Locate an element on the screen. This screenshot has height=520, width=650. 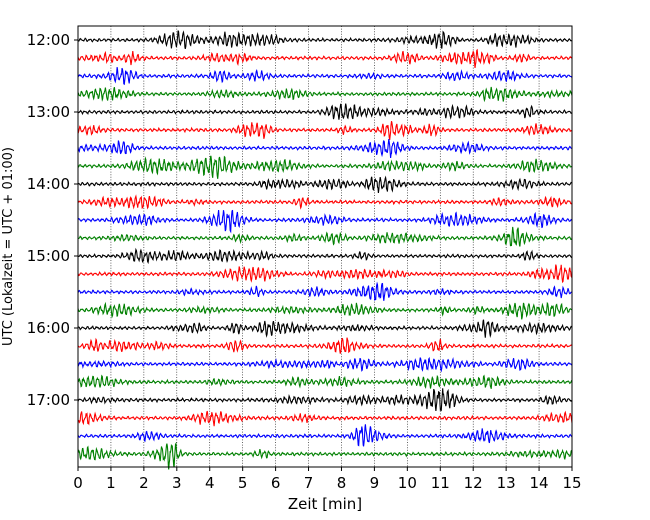
y-tick-label: 15:00 is located at coordinates (48, 256).